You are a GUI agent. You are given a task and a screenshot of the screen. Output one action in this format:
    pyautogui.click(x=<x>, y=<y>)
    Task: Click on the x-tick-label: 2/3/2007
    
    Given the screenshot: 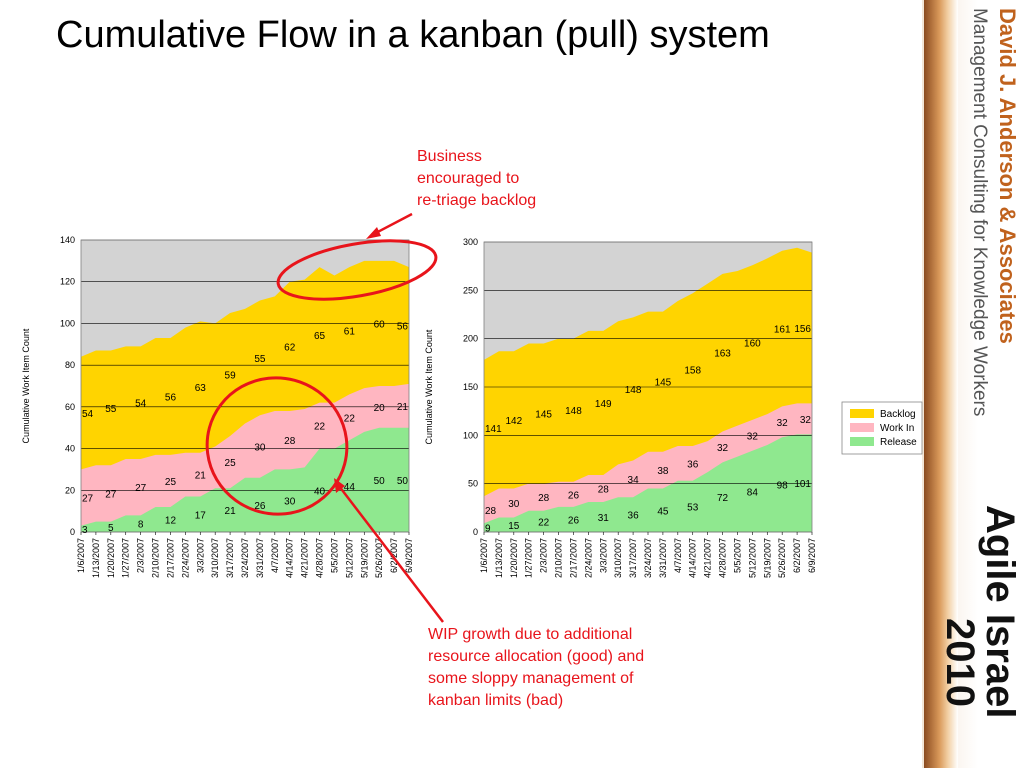 What is the action you would take?
    pyautogui.click(x=141, y=555)
    